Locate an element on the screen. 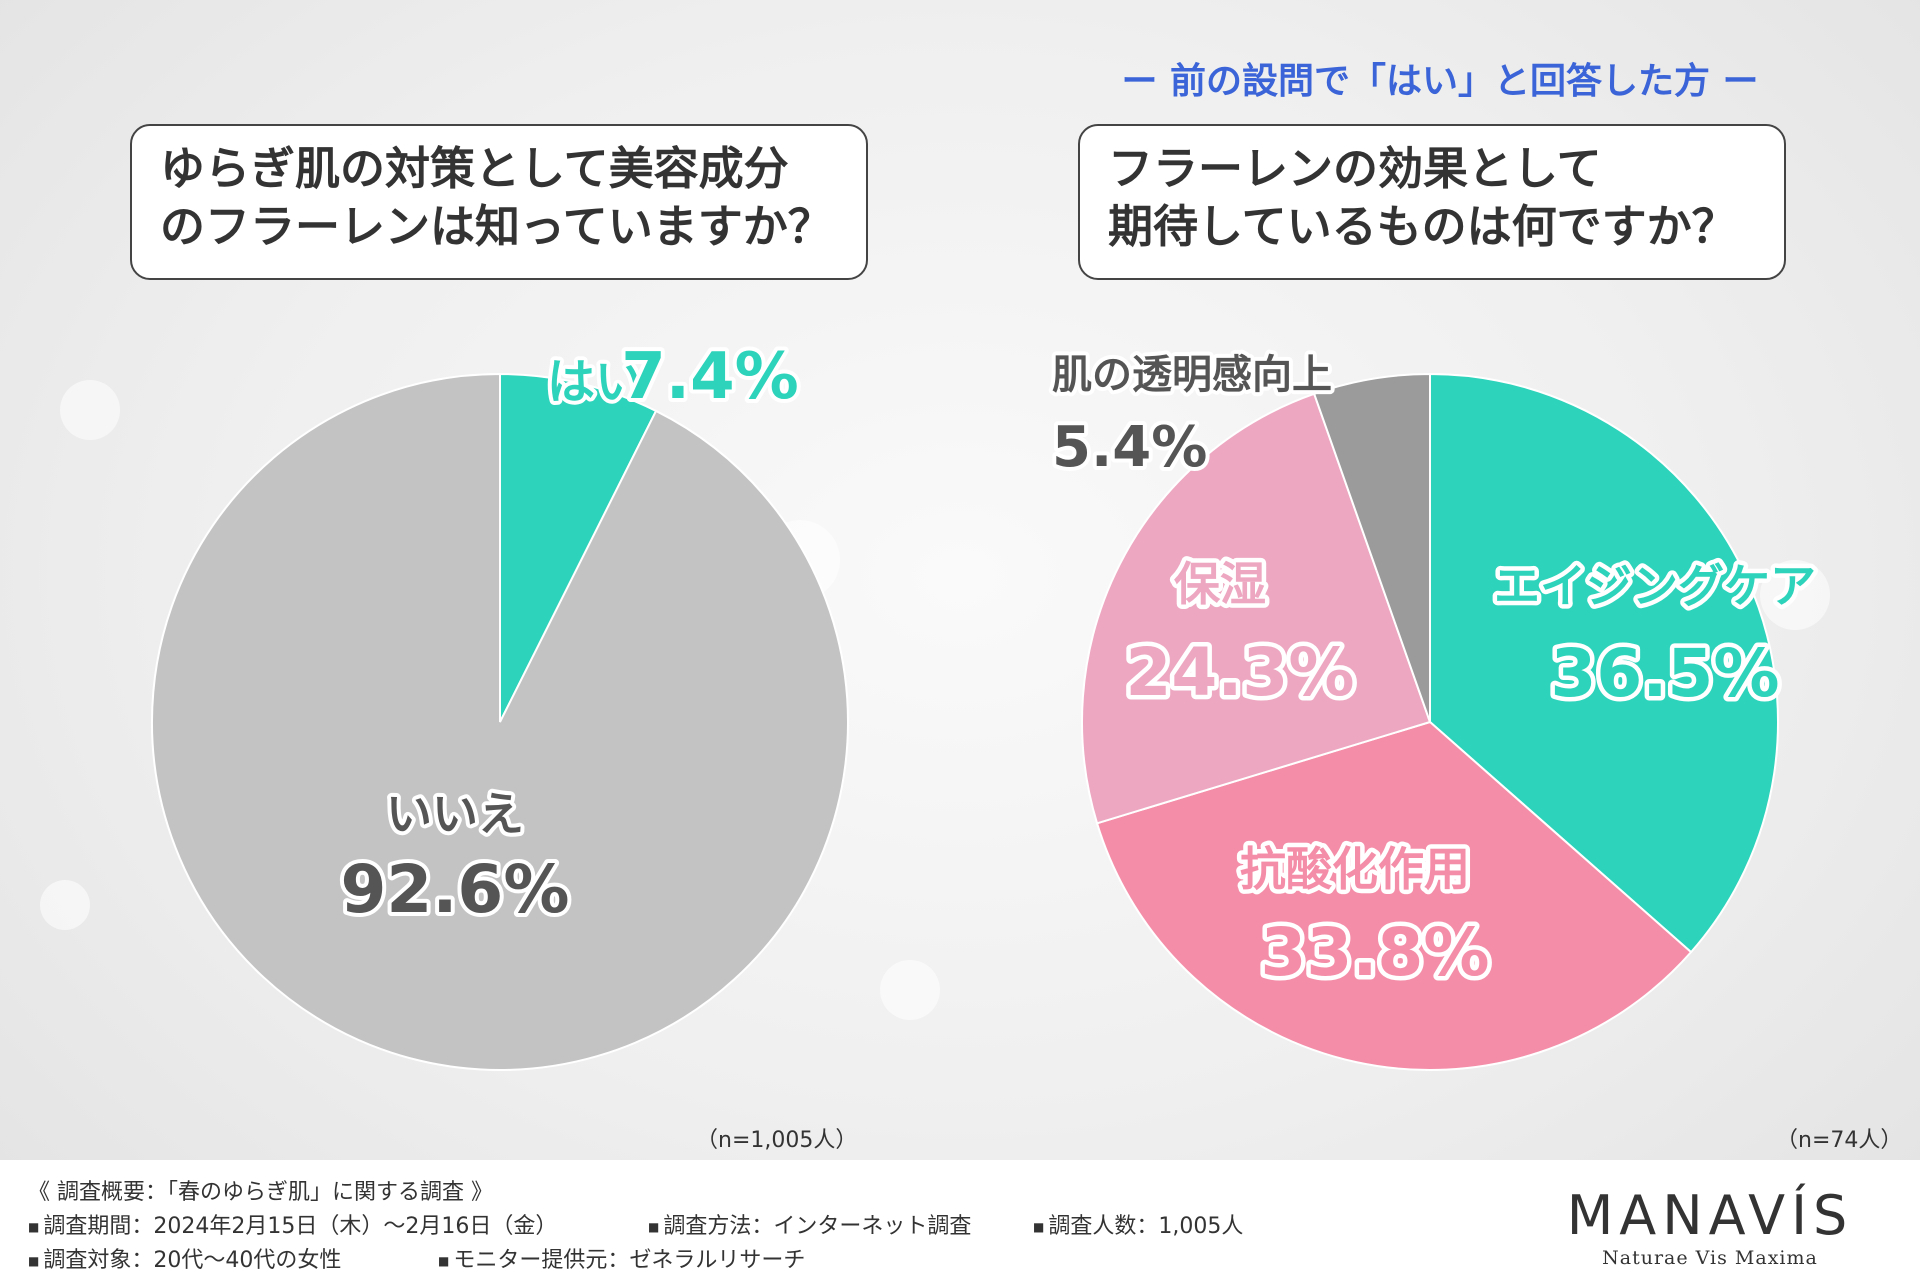 Image resolution: width=1920 pixels, height=1280 pixels. brand-tagline: Naturae Vis Maxima is located at coordinates (1710, 1258).